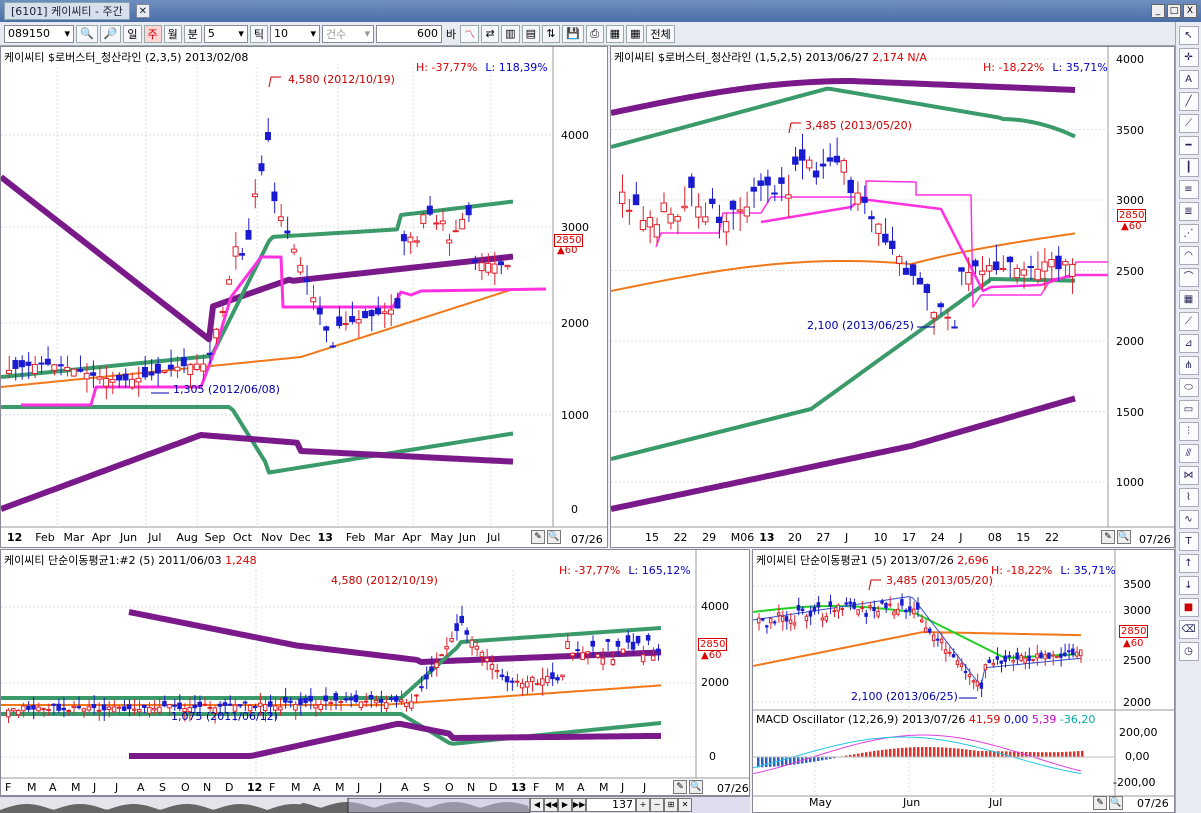 The image size is (1201, 813). What do you see at coordinates (1188, 453) in the screenshot?
I see `multi-line-button: ⫻` at bounding box center [1188, 453].